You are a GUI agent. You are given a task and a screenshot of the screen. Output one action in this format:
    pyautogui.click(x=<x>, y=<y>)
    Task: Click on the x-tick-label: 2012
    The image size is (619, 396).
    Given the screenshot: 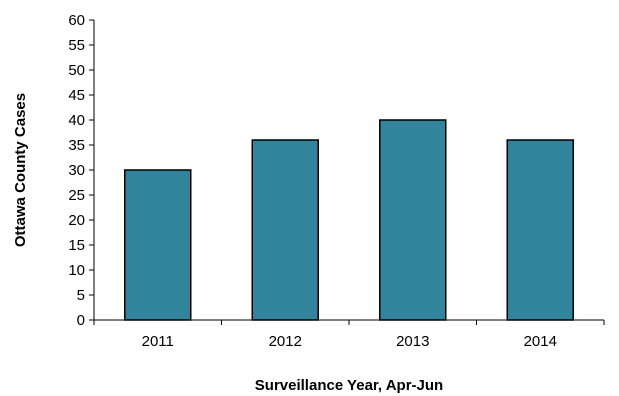 What is the action you would take?
    pyautogui.click(x=285, y=341)
    